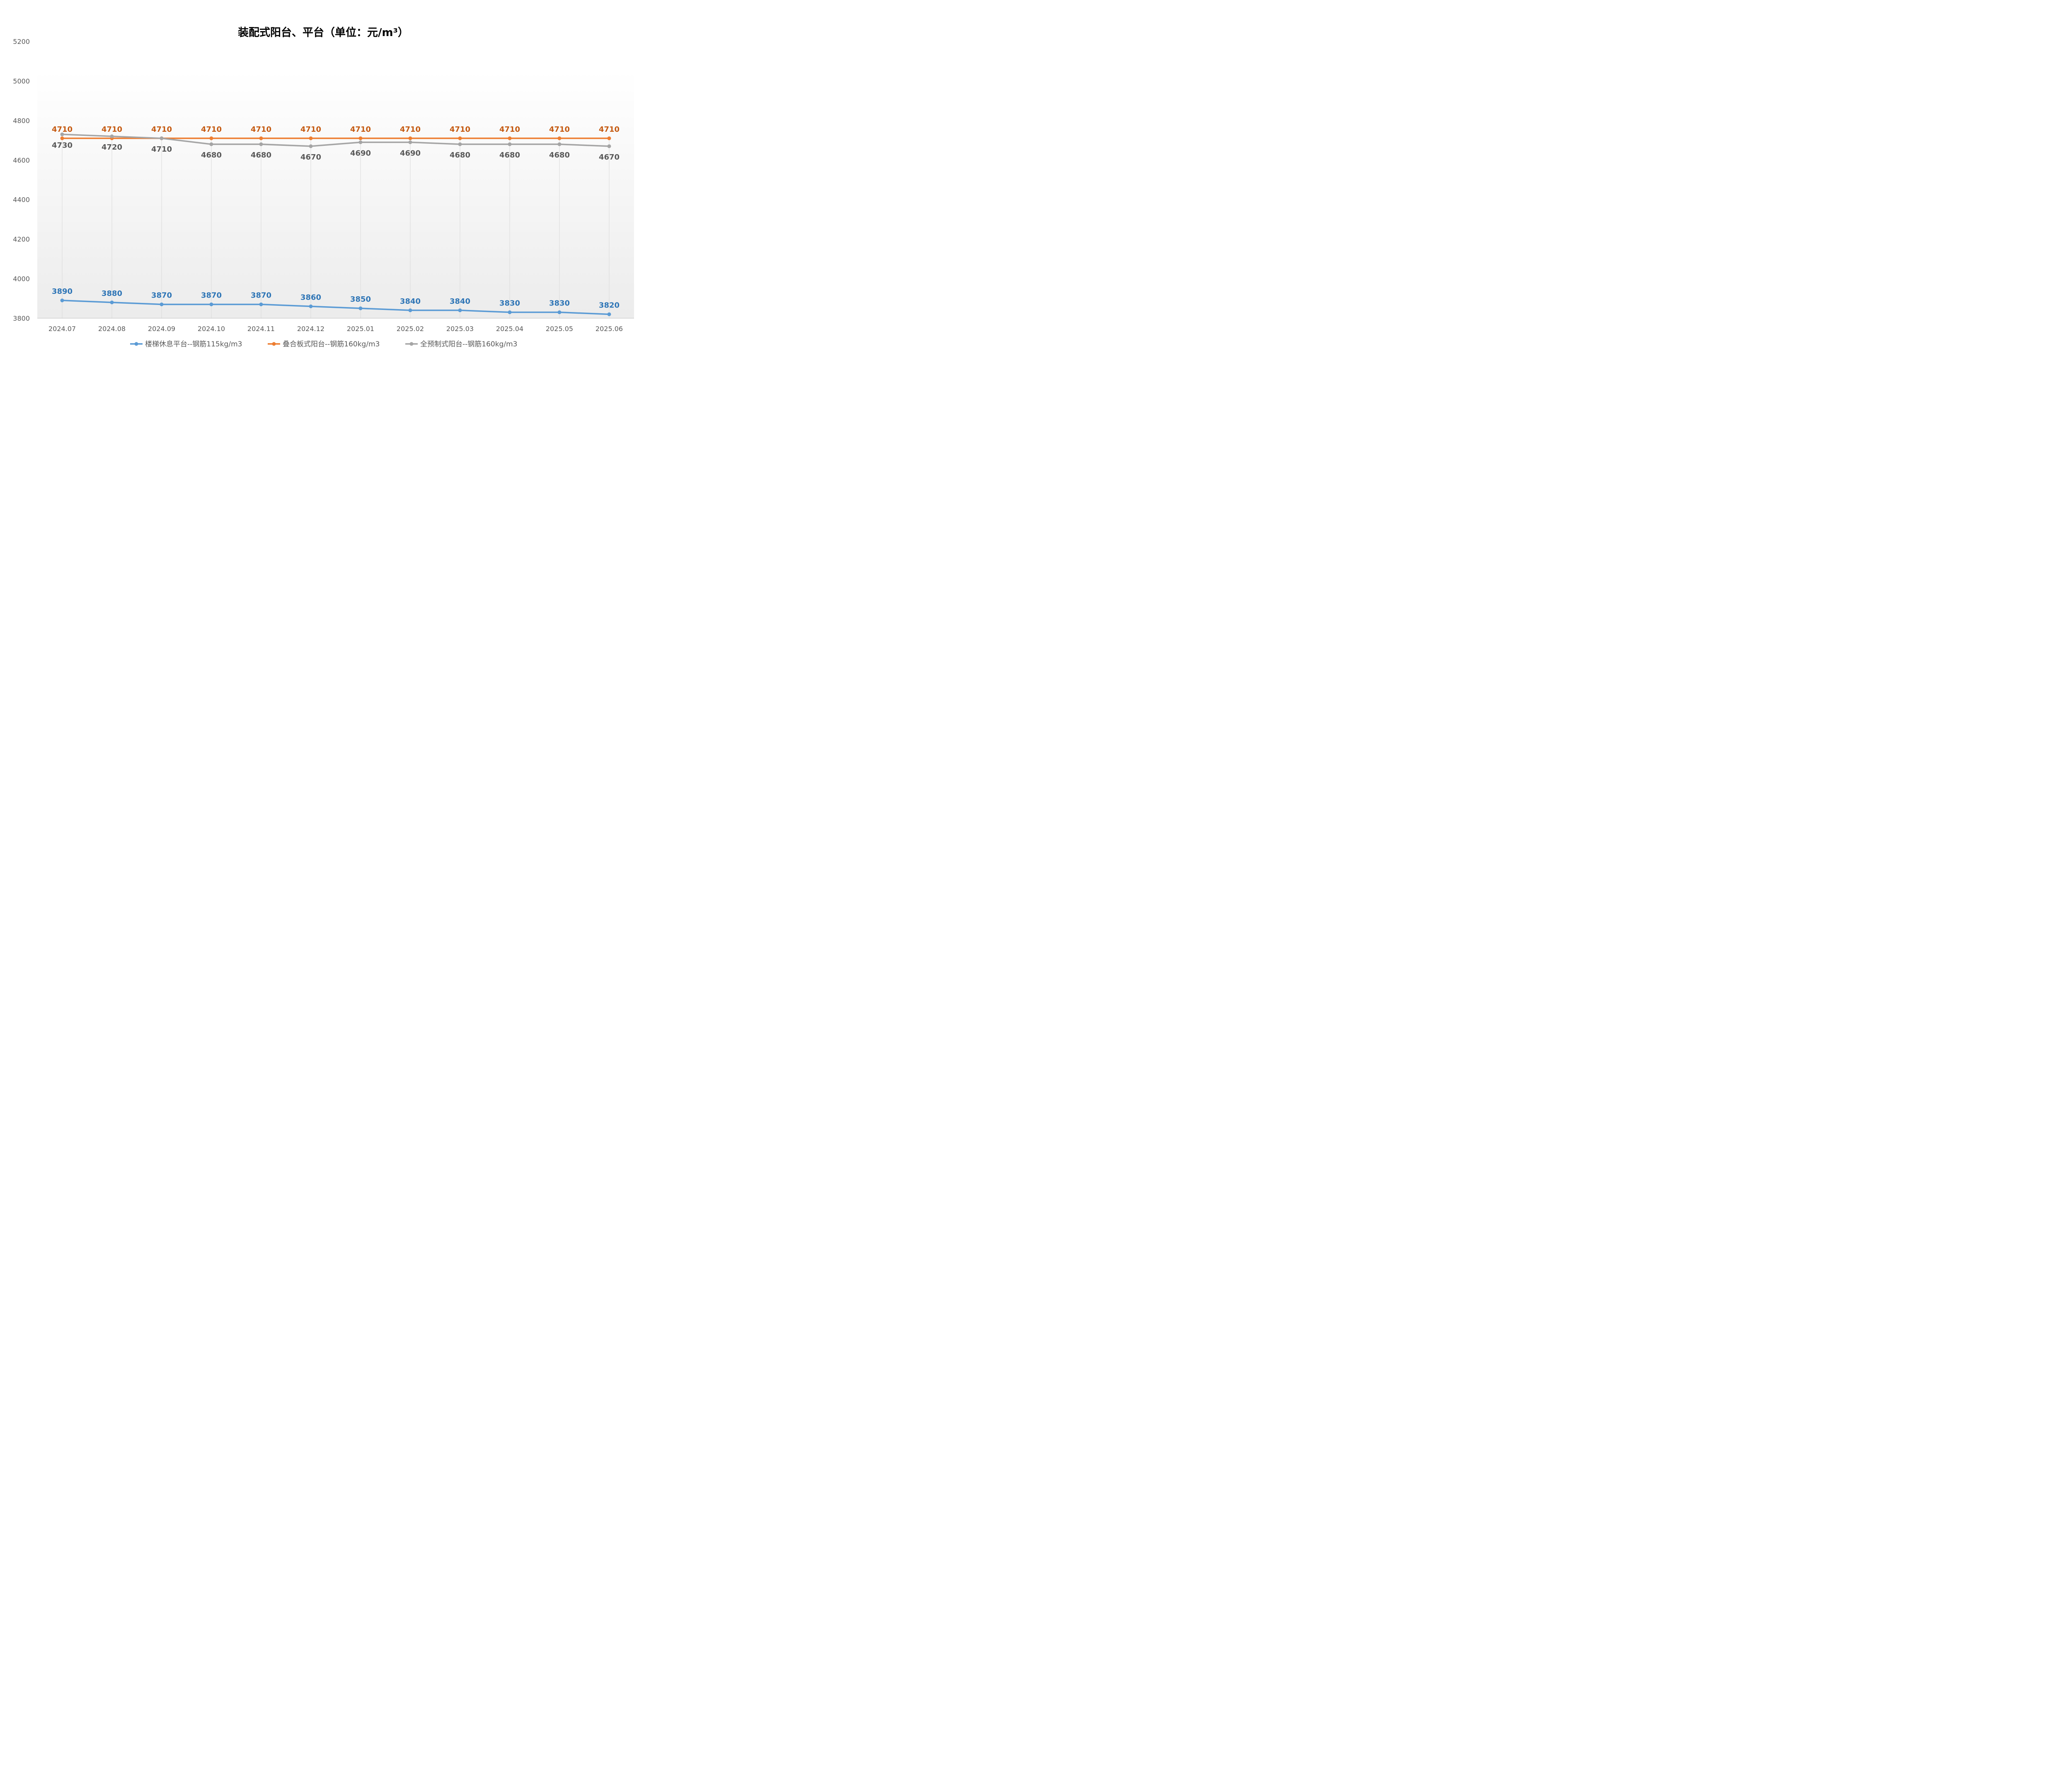 This screenshot has width=2072, height=1790. I want to click on legend-item: 叠合板式阳台--钢筋160kg/m3, so click(324, 344).